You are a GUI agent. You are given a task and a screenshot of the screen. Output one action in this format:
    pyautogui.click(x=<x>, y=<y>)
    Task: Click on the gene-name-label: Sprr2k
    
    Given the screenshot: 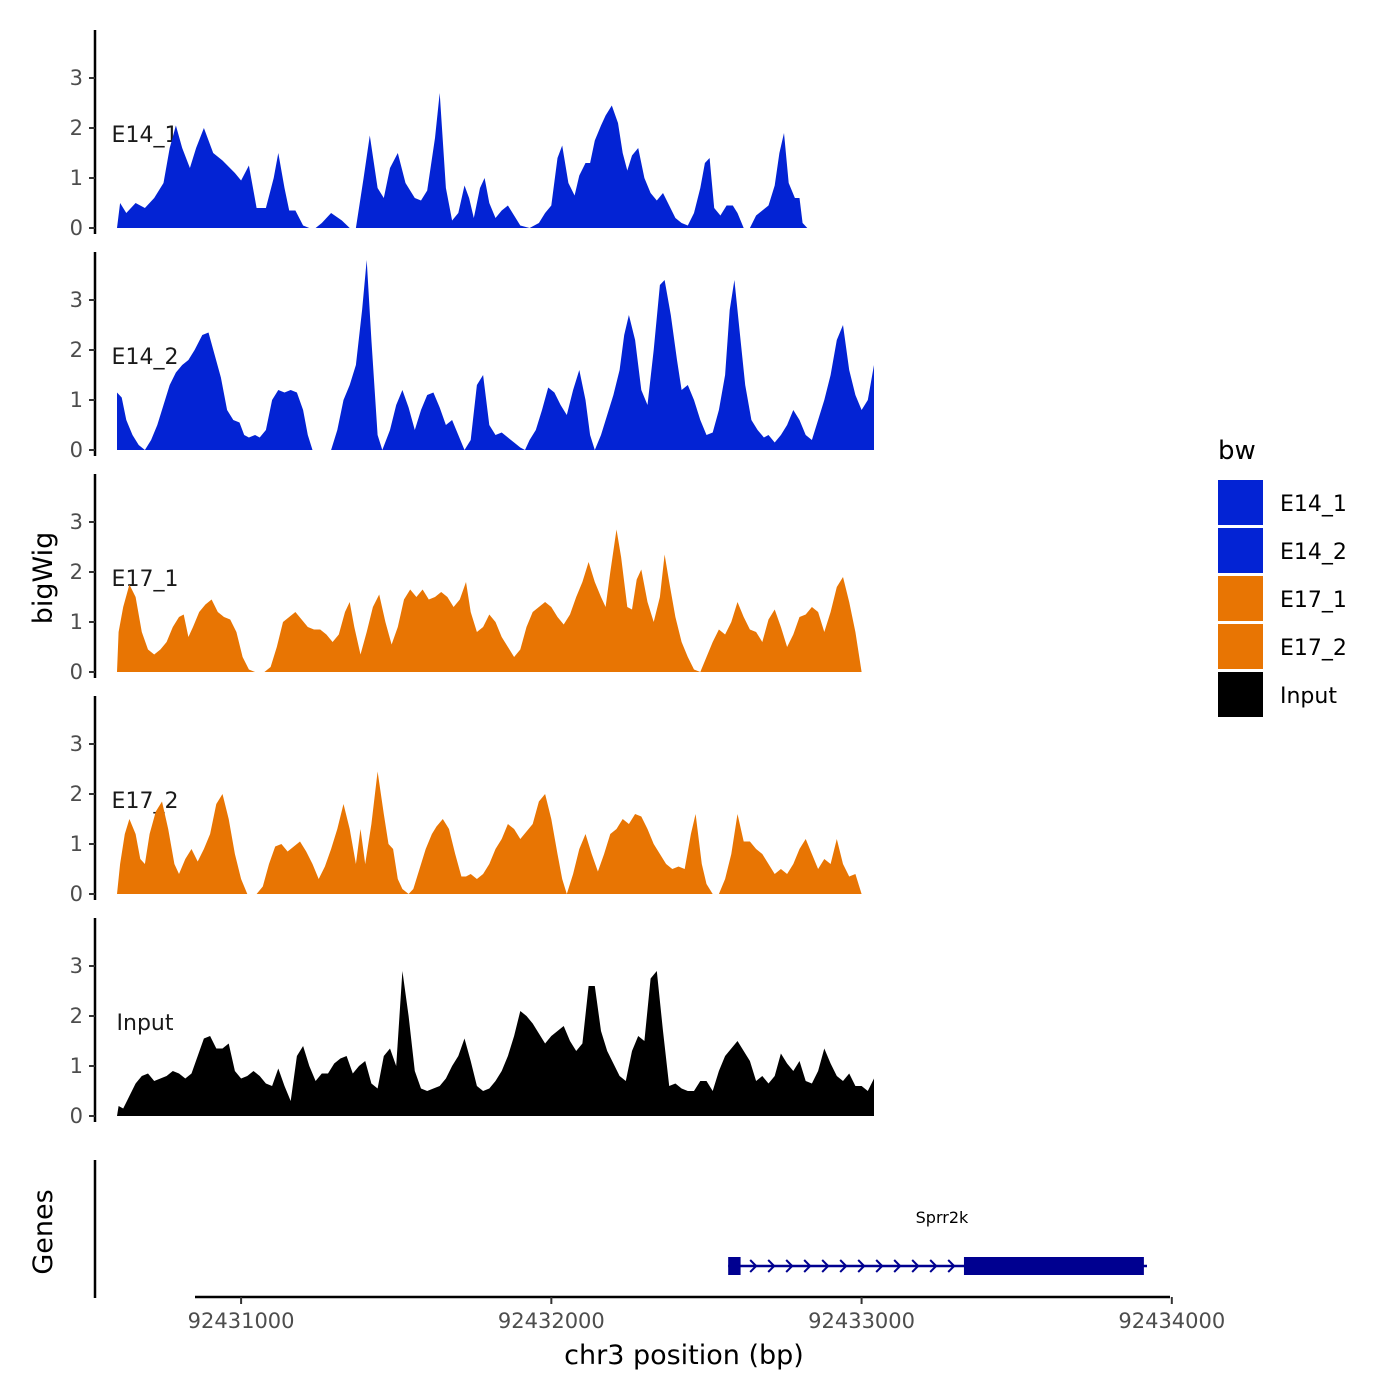 What is the action you would take?
    pyautogui.click(x=942, y=1217)
    